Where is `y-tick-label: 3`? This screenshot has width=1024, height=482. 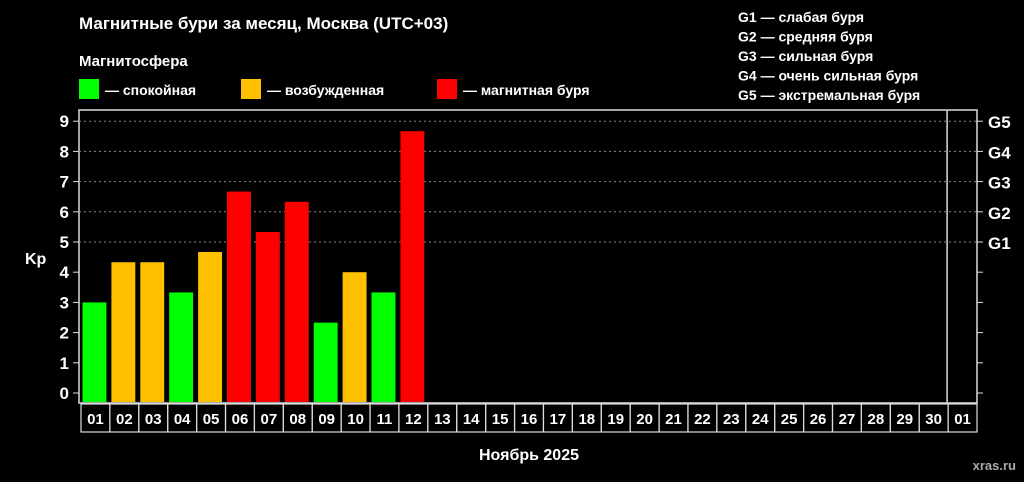
y-tick-label: 3 is located at coordinates (64, 302).